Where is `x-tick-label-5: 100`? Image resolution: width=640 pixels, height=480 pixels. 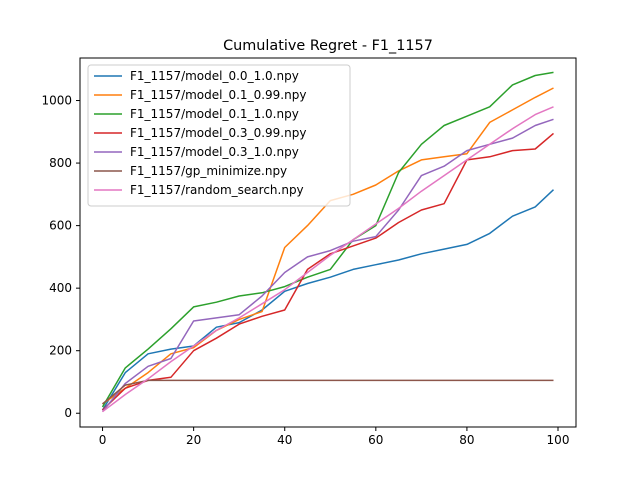 x-tick-label-5: 100 is located at coordinates (558, 440).